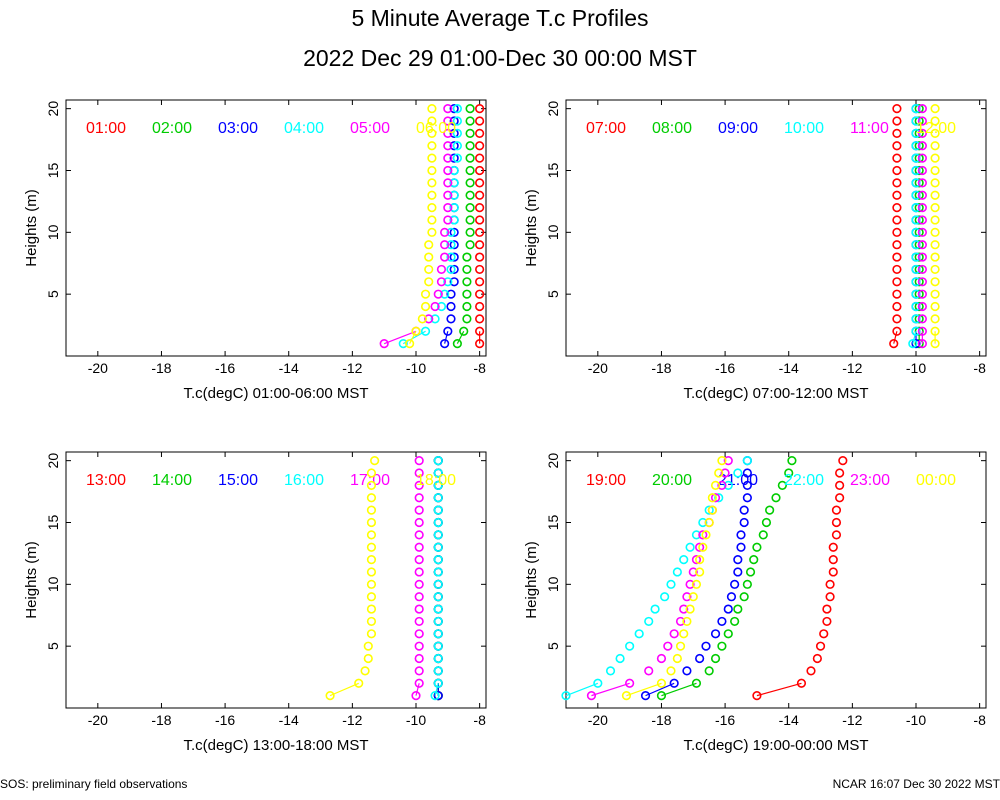 The width and height of the screenshot is (1000, 800). Describe the element at coordinates (238, 480) in the screenshot. I see `legend-entry: 15:00` at that location.